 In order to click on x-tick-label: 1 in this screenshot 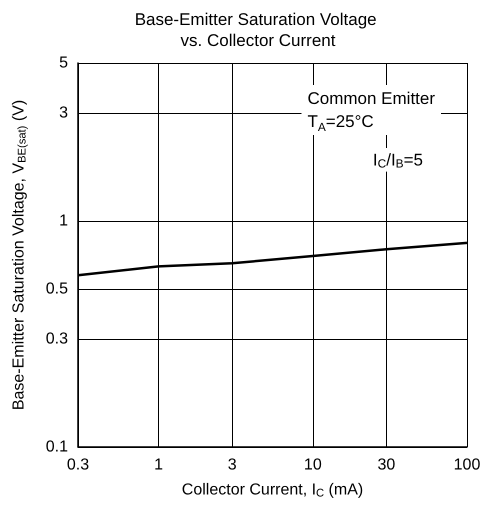, I will do `click(159, 465)`.